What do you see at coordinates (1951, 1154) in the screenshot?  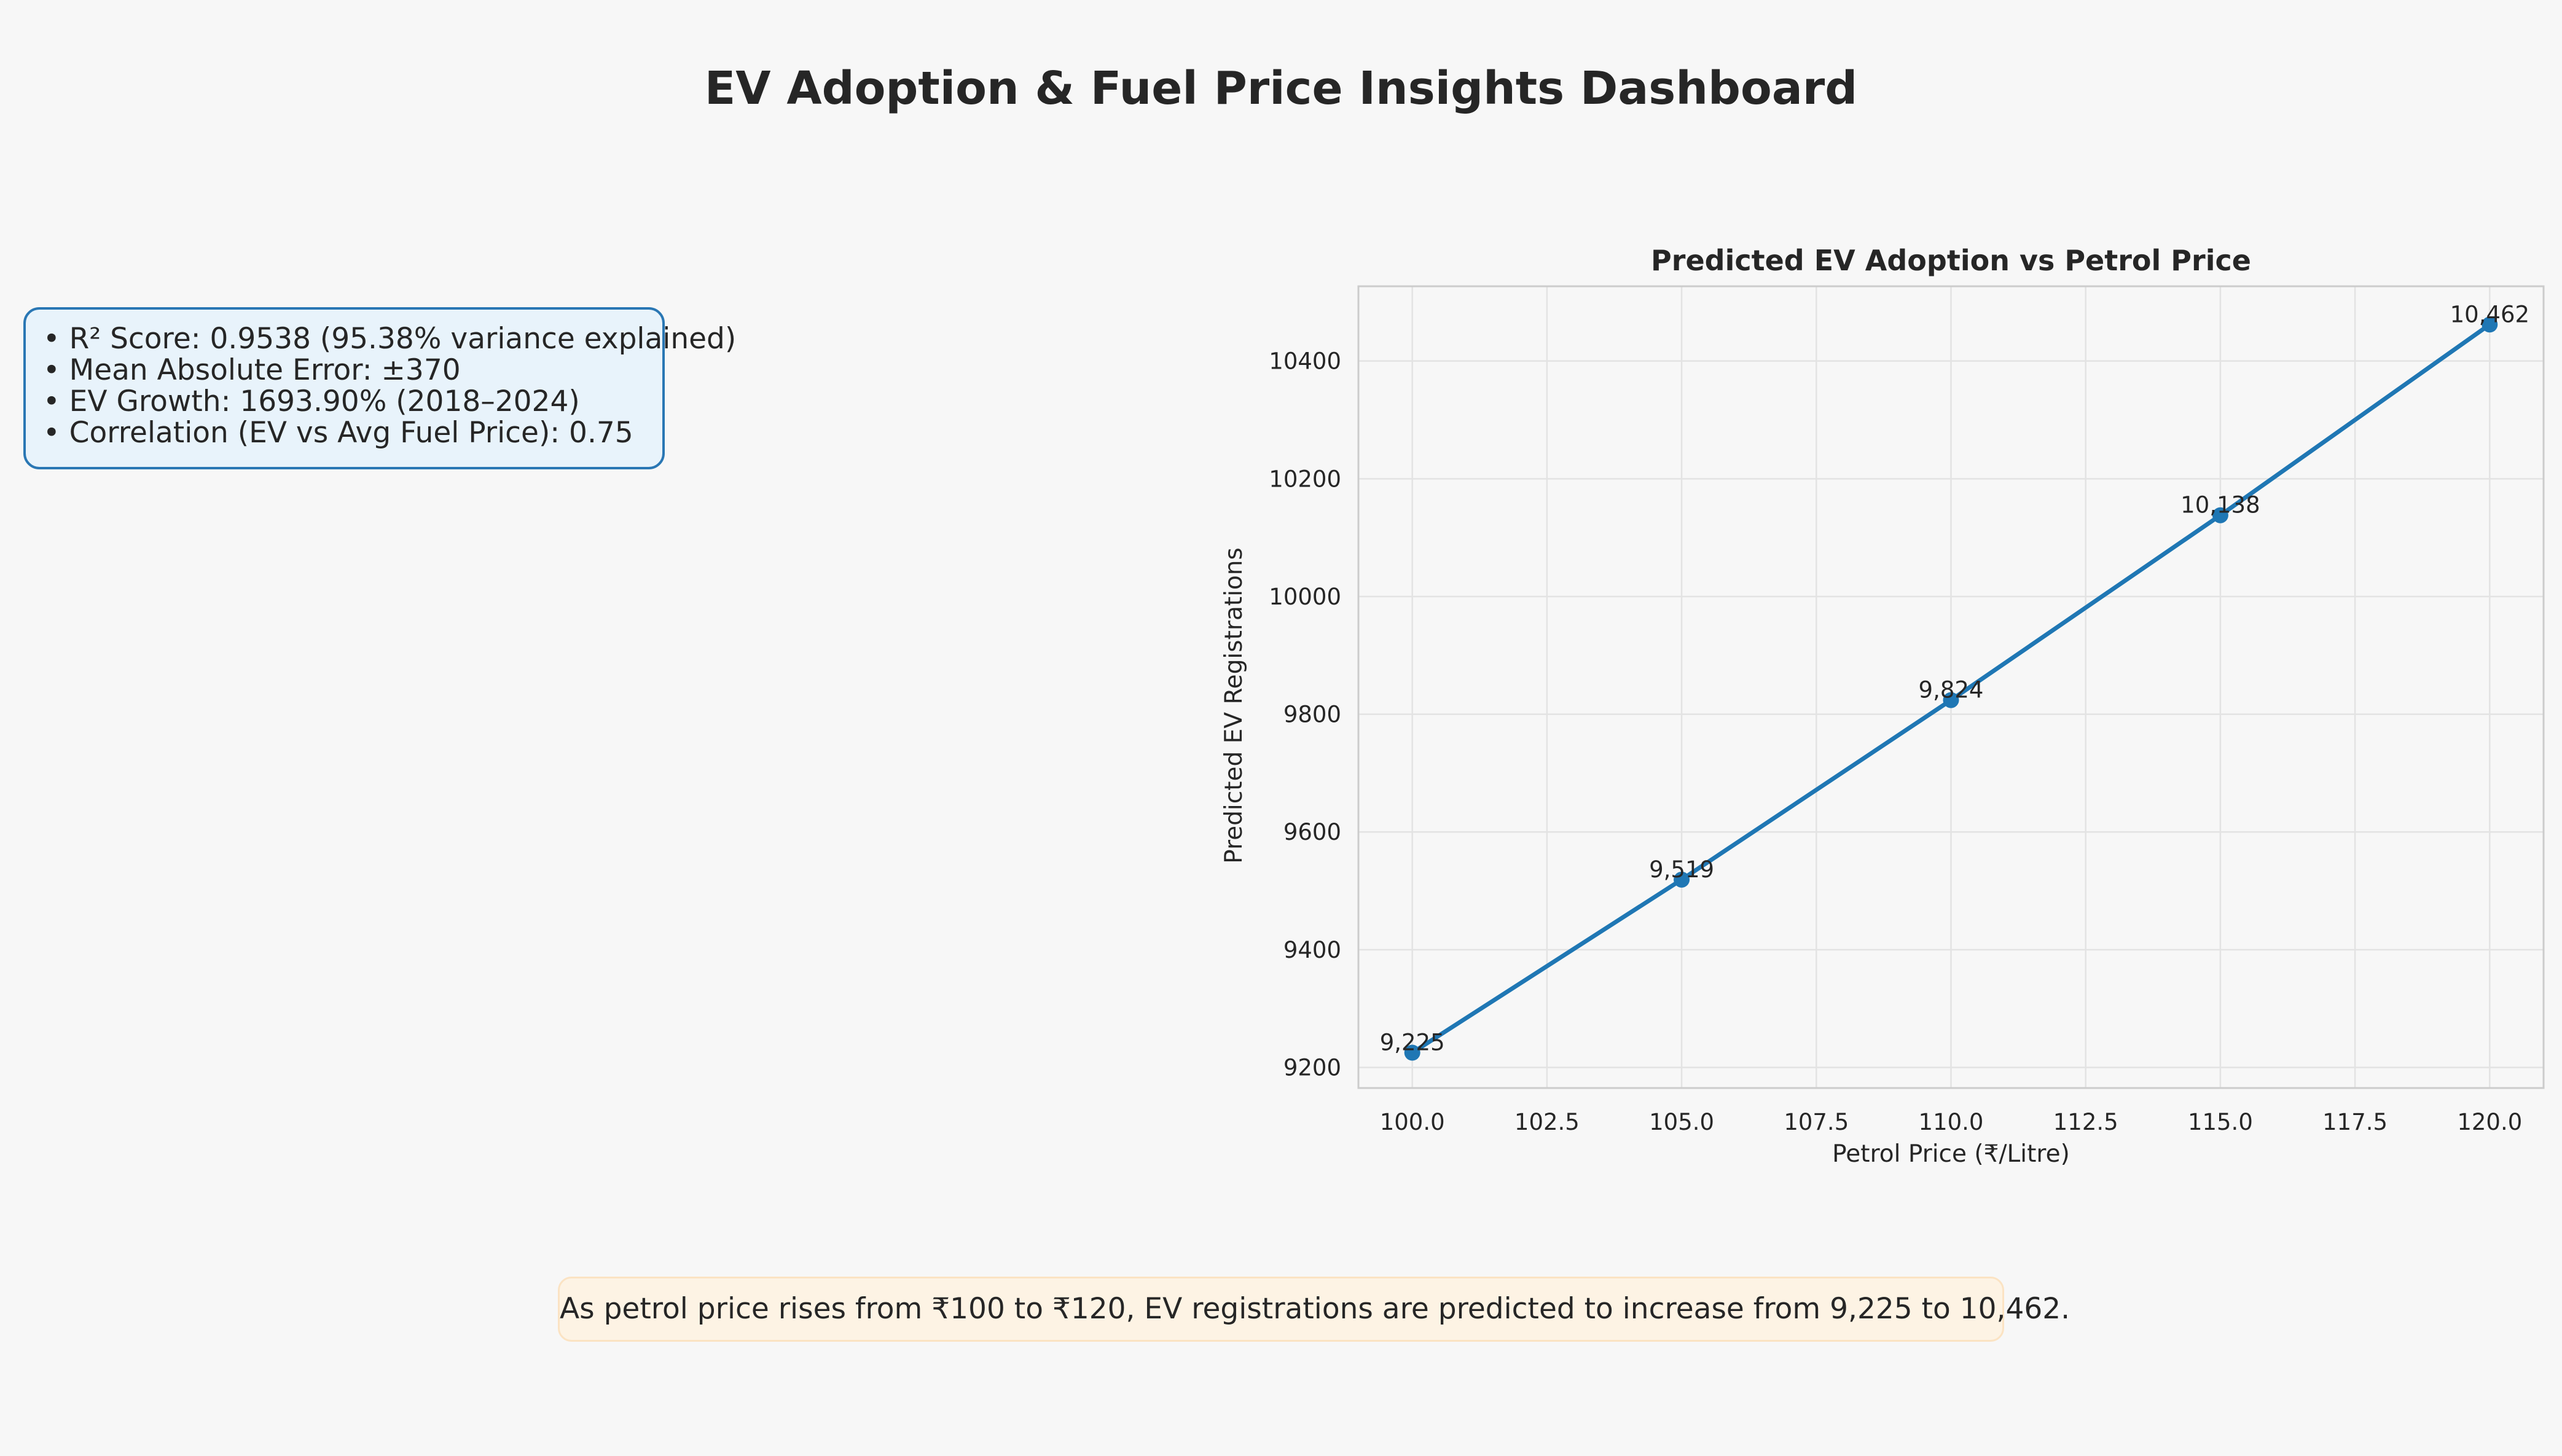 I see `x-axis-label: Petrol Price (₹/Litre)` at bounding box center [1951, 1154].